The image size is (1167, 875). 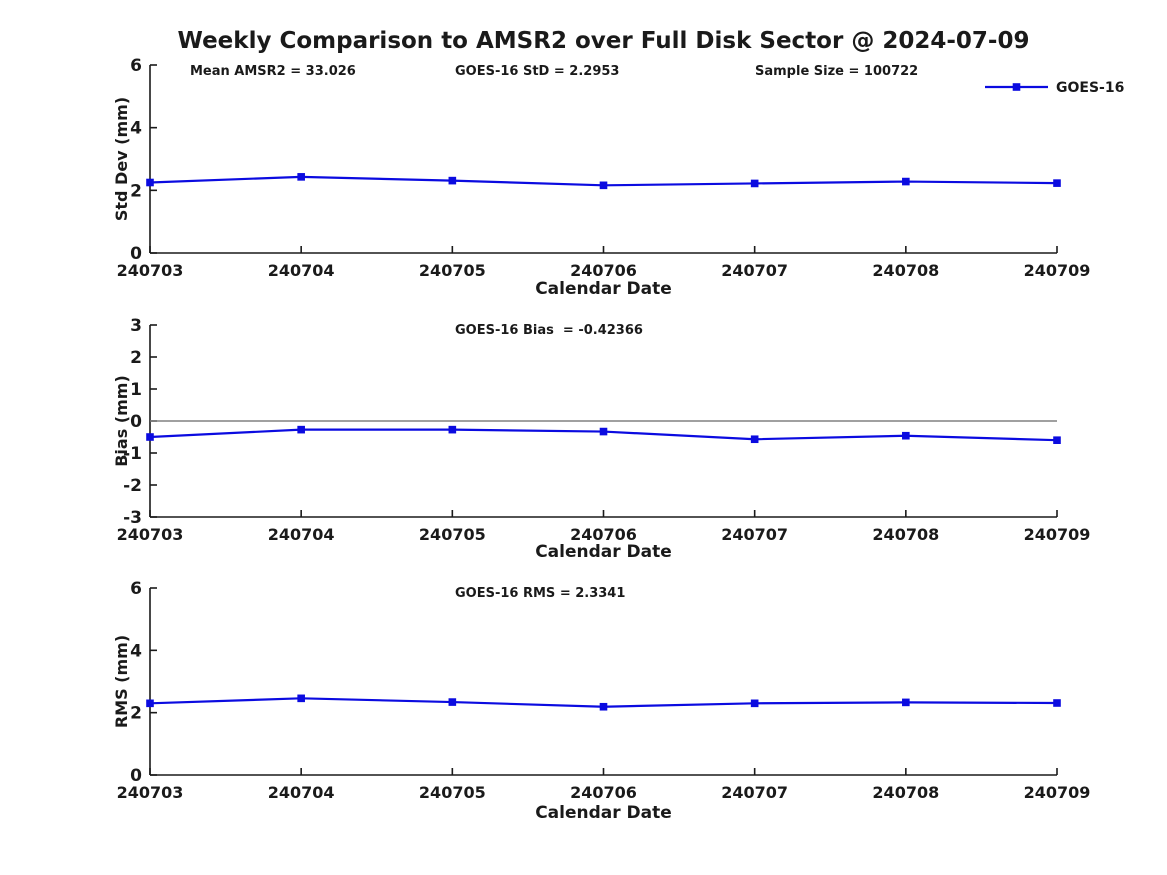 What do you see at coordinates (121, 681) in the screenshot?
I see `y-axis-label: RMS (mm)` at bounding box center [121, 681].